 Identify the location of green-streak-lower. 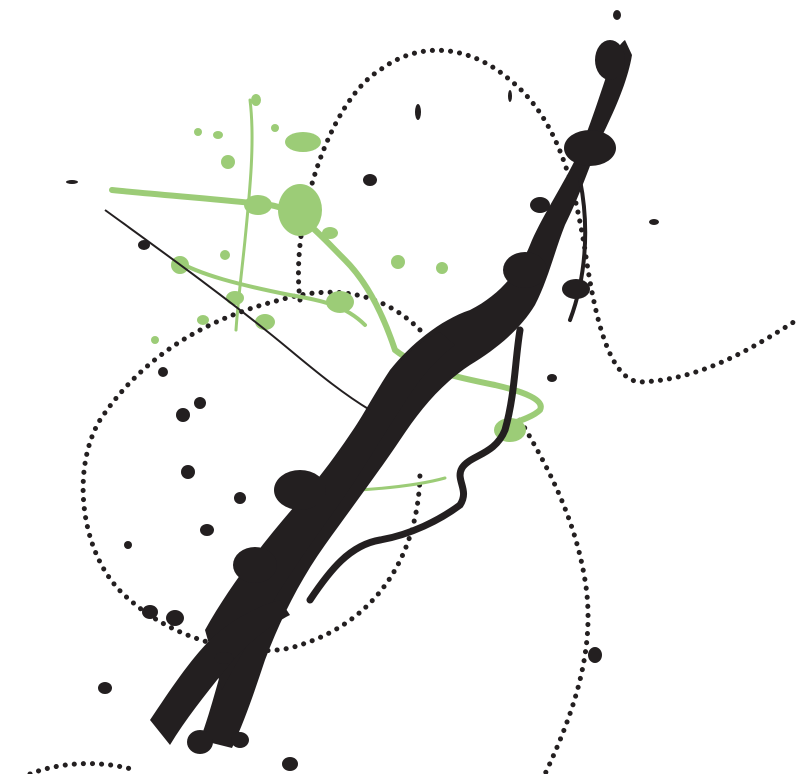
(402, 484).